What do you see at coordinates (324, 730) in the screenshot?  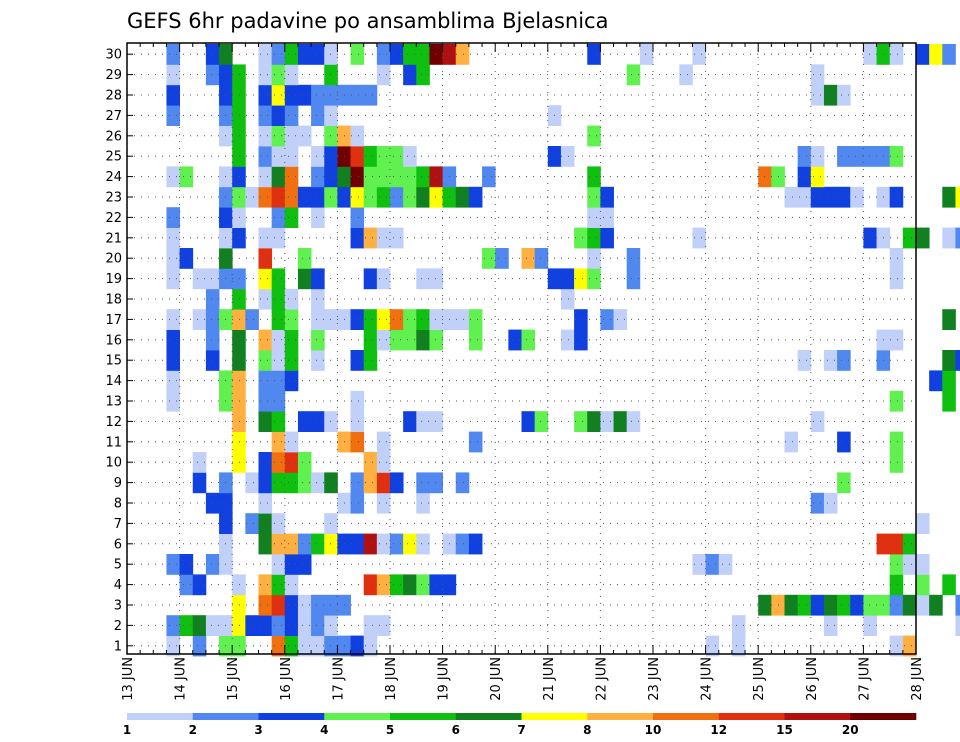 I see `colorbar-label: 4` at bounding box center [324, 730].